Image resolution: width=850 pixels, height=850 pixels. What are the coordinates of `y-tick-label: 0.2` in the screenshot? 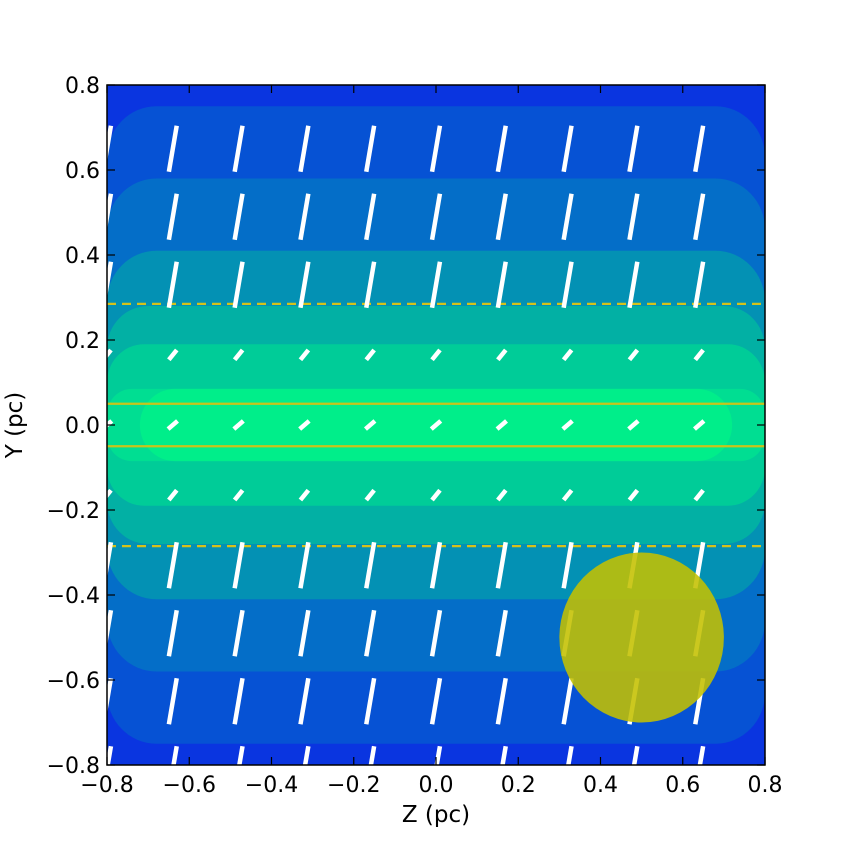 It's located at (82, 341).